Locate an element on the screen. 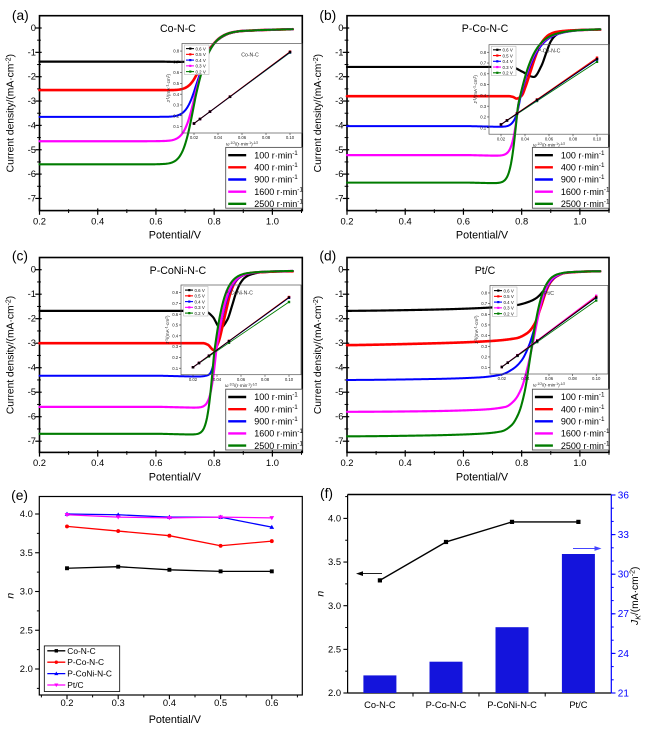 This screenshot has height=731, width=650. svg-text: P-Co-N-C is located at coordinates (85, 662).